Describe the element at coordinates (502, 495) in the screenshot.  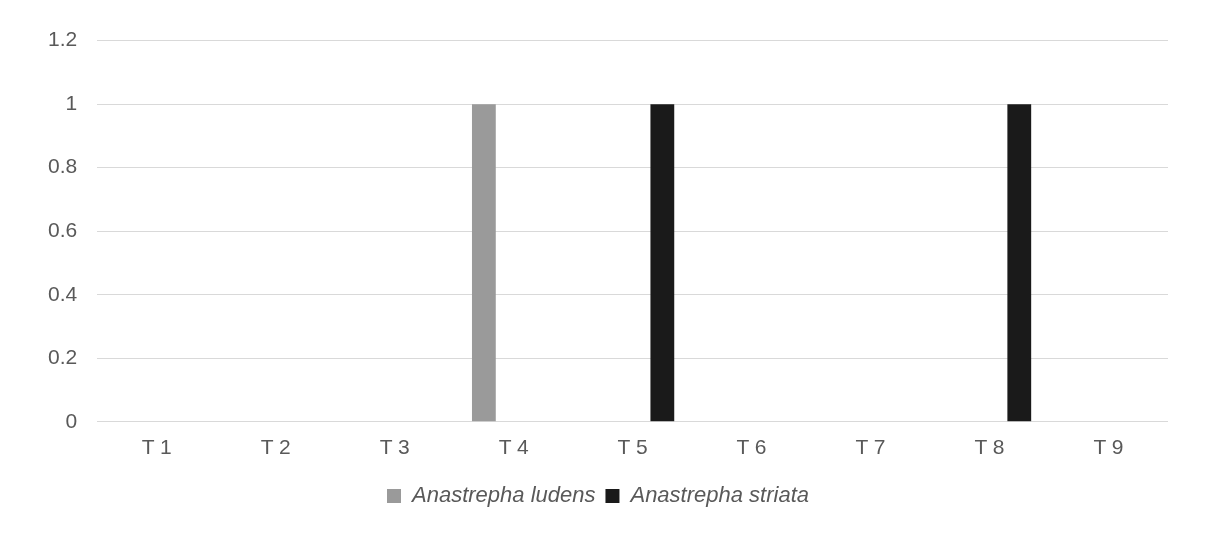
I see `legend-label: Anastrepha ludens` at that location.